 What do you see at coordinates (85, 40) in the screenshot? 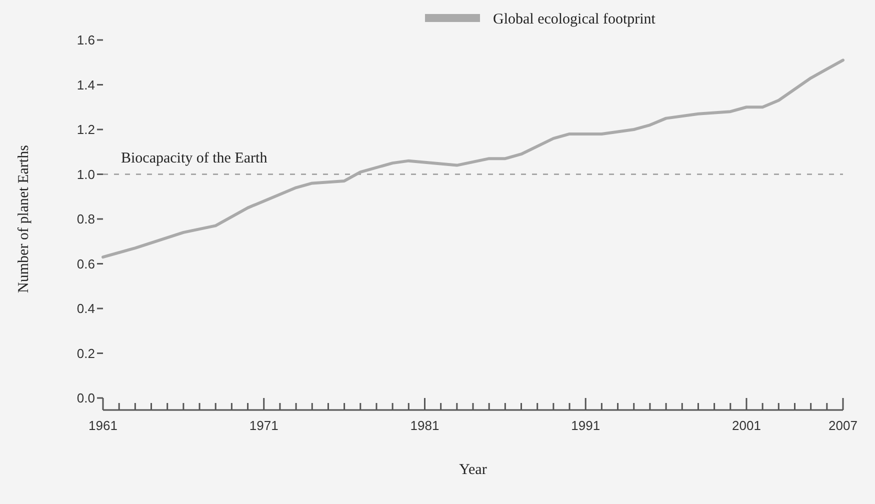
I see `y-tick-label: 1.6` at bounding box center [85, 40].